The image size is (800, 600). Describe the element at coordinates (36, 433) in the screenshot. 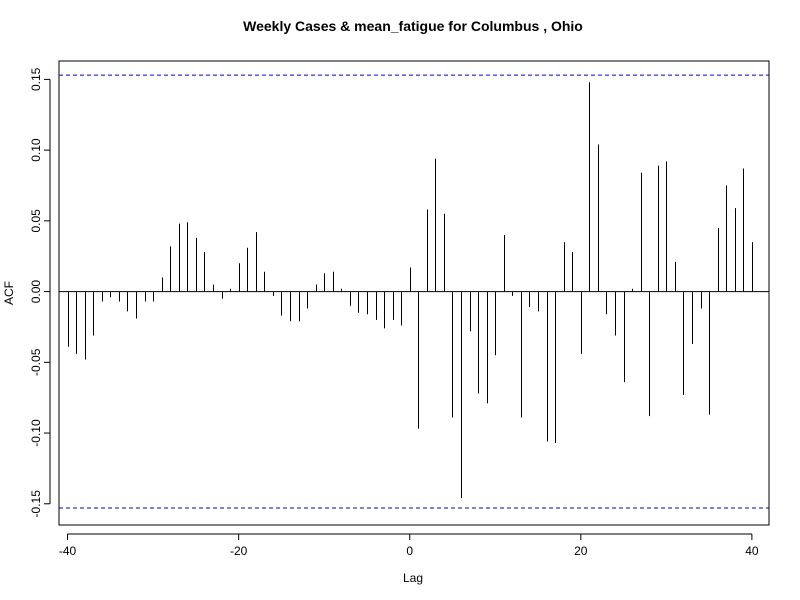

I see `y-tick-label: -0.10` at that location.